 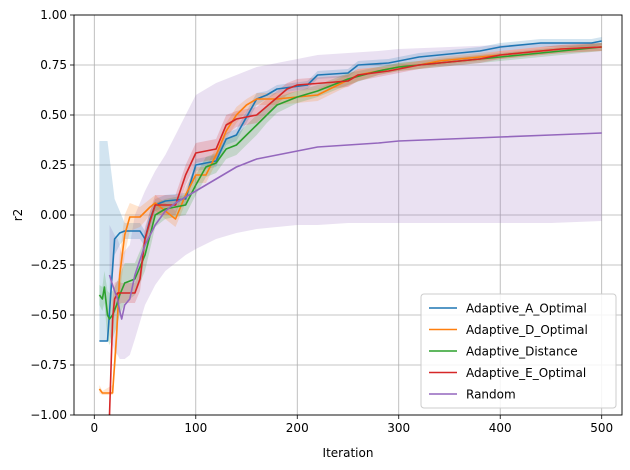 I want to click on x-tick-label: 0, so click(x=94, y=428).